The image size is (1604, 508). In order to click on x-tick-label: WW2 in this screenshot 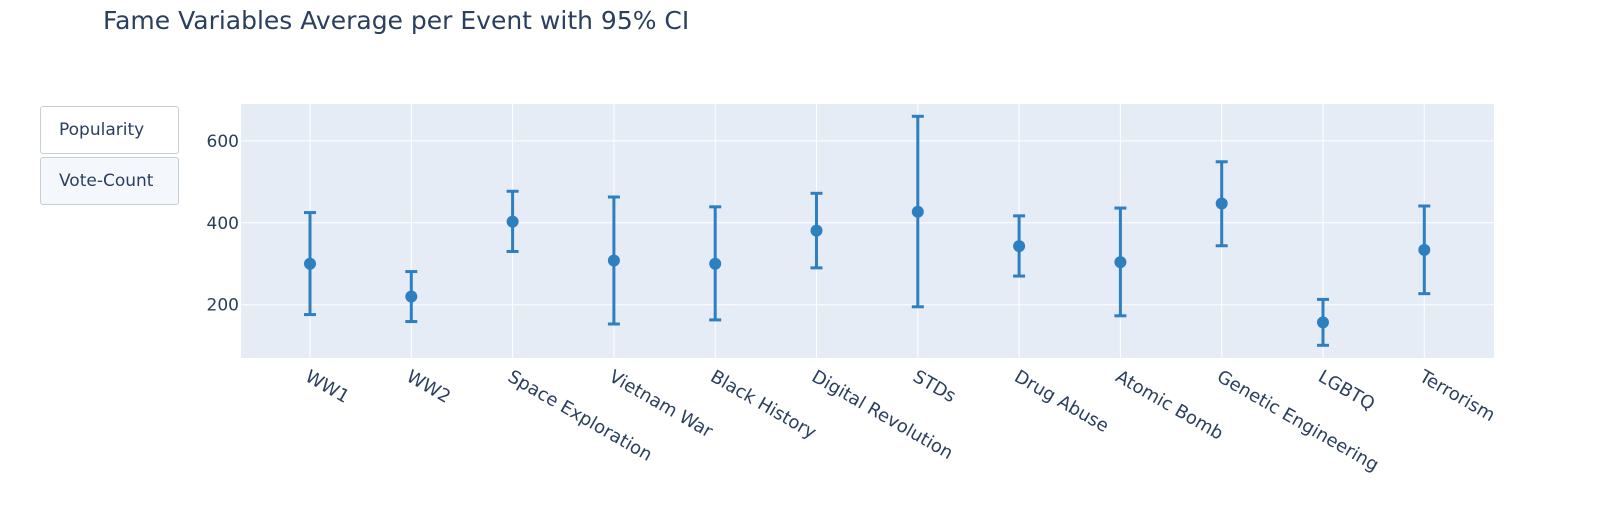, I will do `click(428, 387)`.